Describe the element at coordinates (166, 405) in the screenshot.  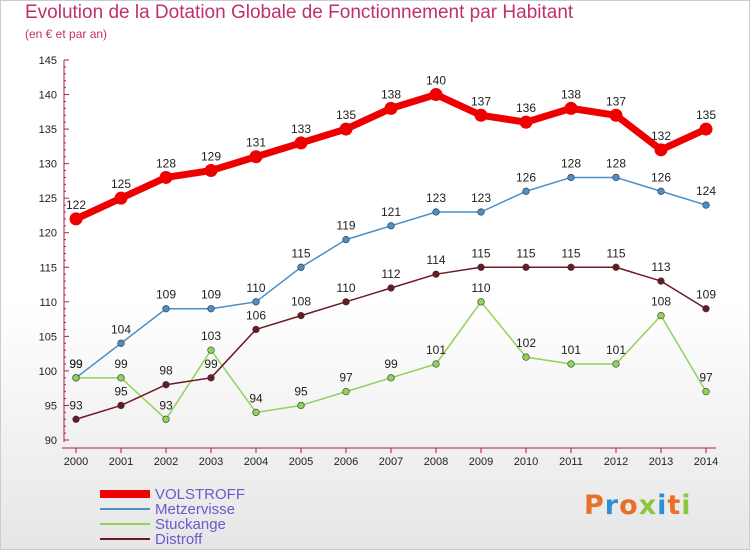
I see `data-label-stuckange: 93` at that location.